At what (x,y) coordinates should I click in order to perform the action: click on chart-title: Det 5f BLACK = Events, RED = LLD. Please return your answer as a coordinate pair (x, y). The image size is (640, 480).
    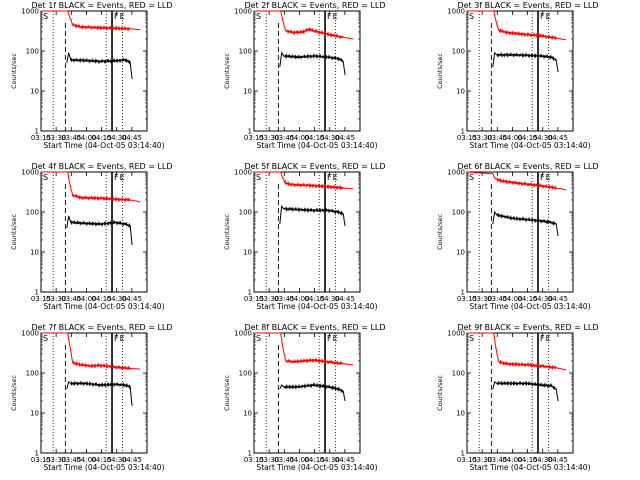
    Looking at the image, I should click on (314, 166).